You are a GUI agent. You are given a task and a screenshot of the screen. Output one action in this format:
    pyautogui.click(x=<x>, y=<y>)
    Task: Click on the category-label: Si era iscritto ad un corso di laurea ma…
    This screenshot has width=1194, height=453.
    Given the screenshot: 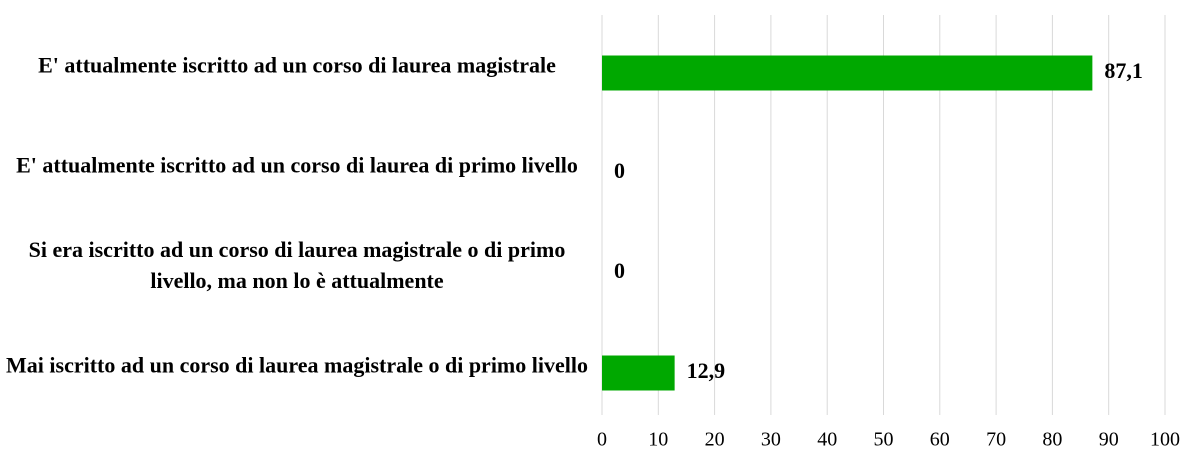 What is the action you would take?
    pyautogui.click(x=297, y=265)
    